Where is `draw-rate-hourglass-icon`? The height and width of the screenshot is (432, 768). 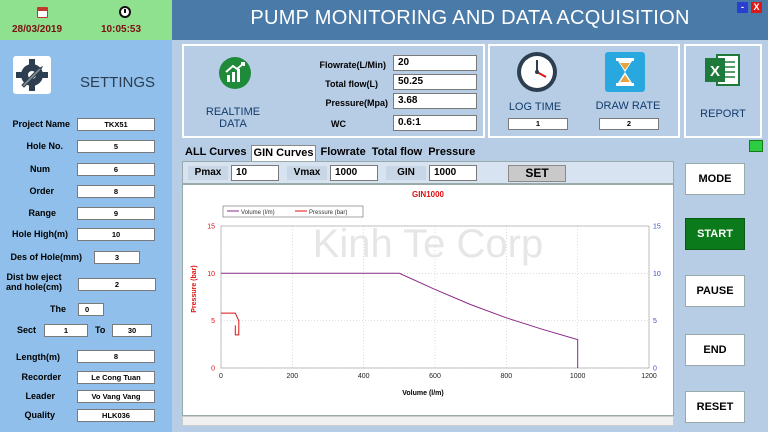 draw-rate-hourglass-icon is located at coordinates (625, 72).